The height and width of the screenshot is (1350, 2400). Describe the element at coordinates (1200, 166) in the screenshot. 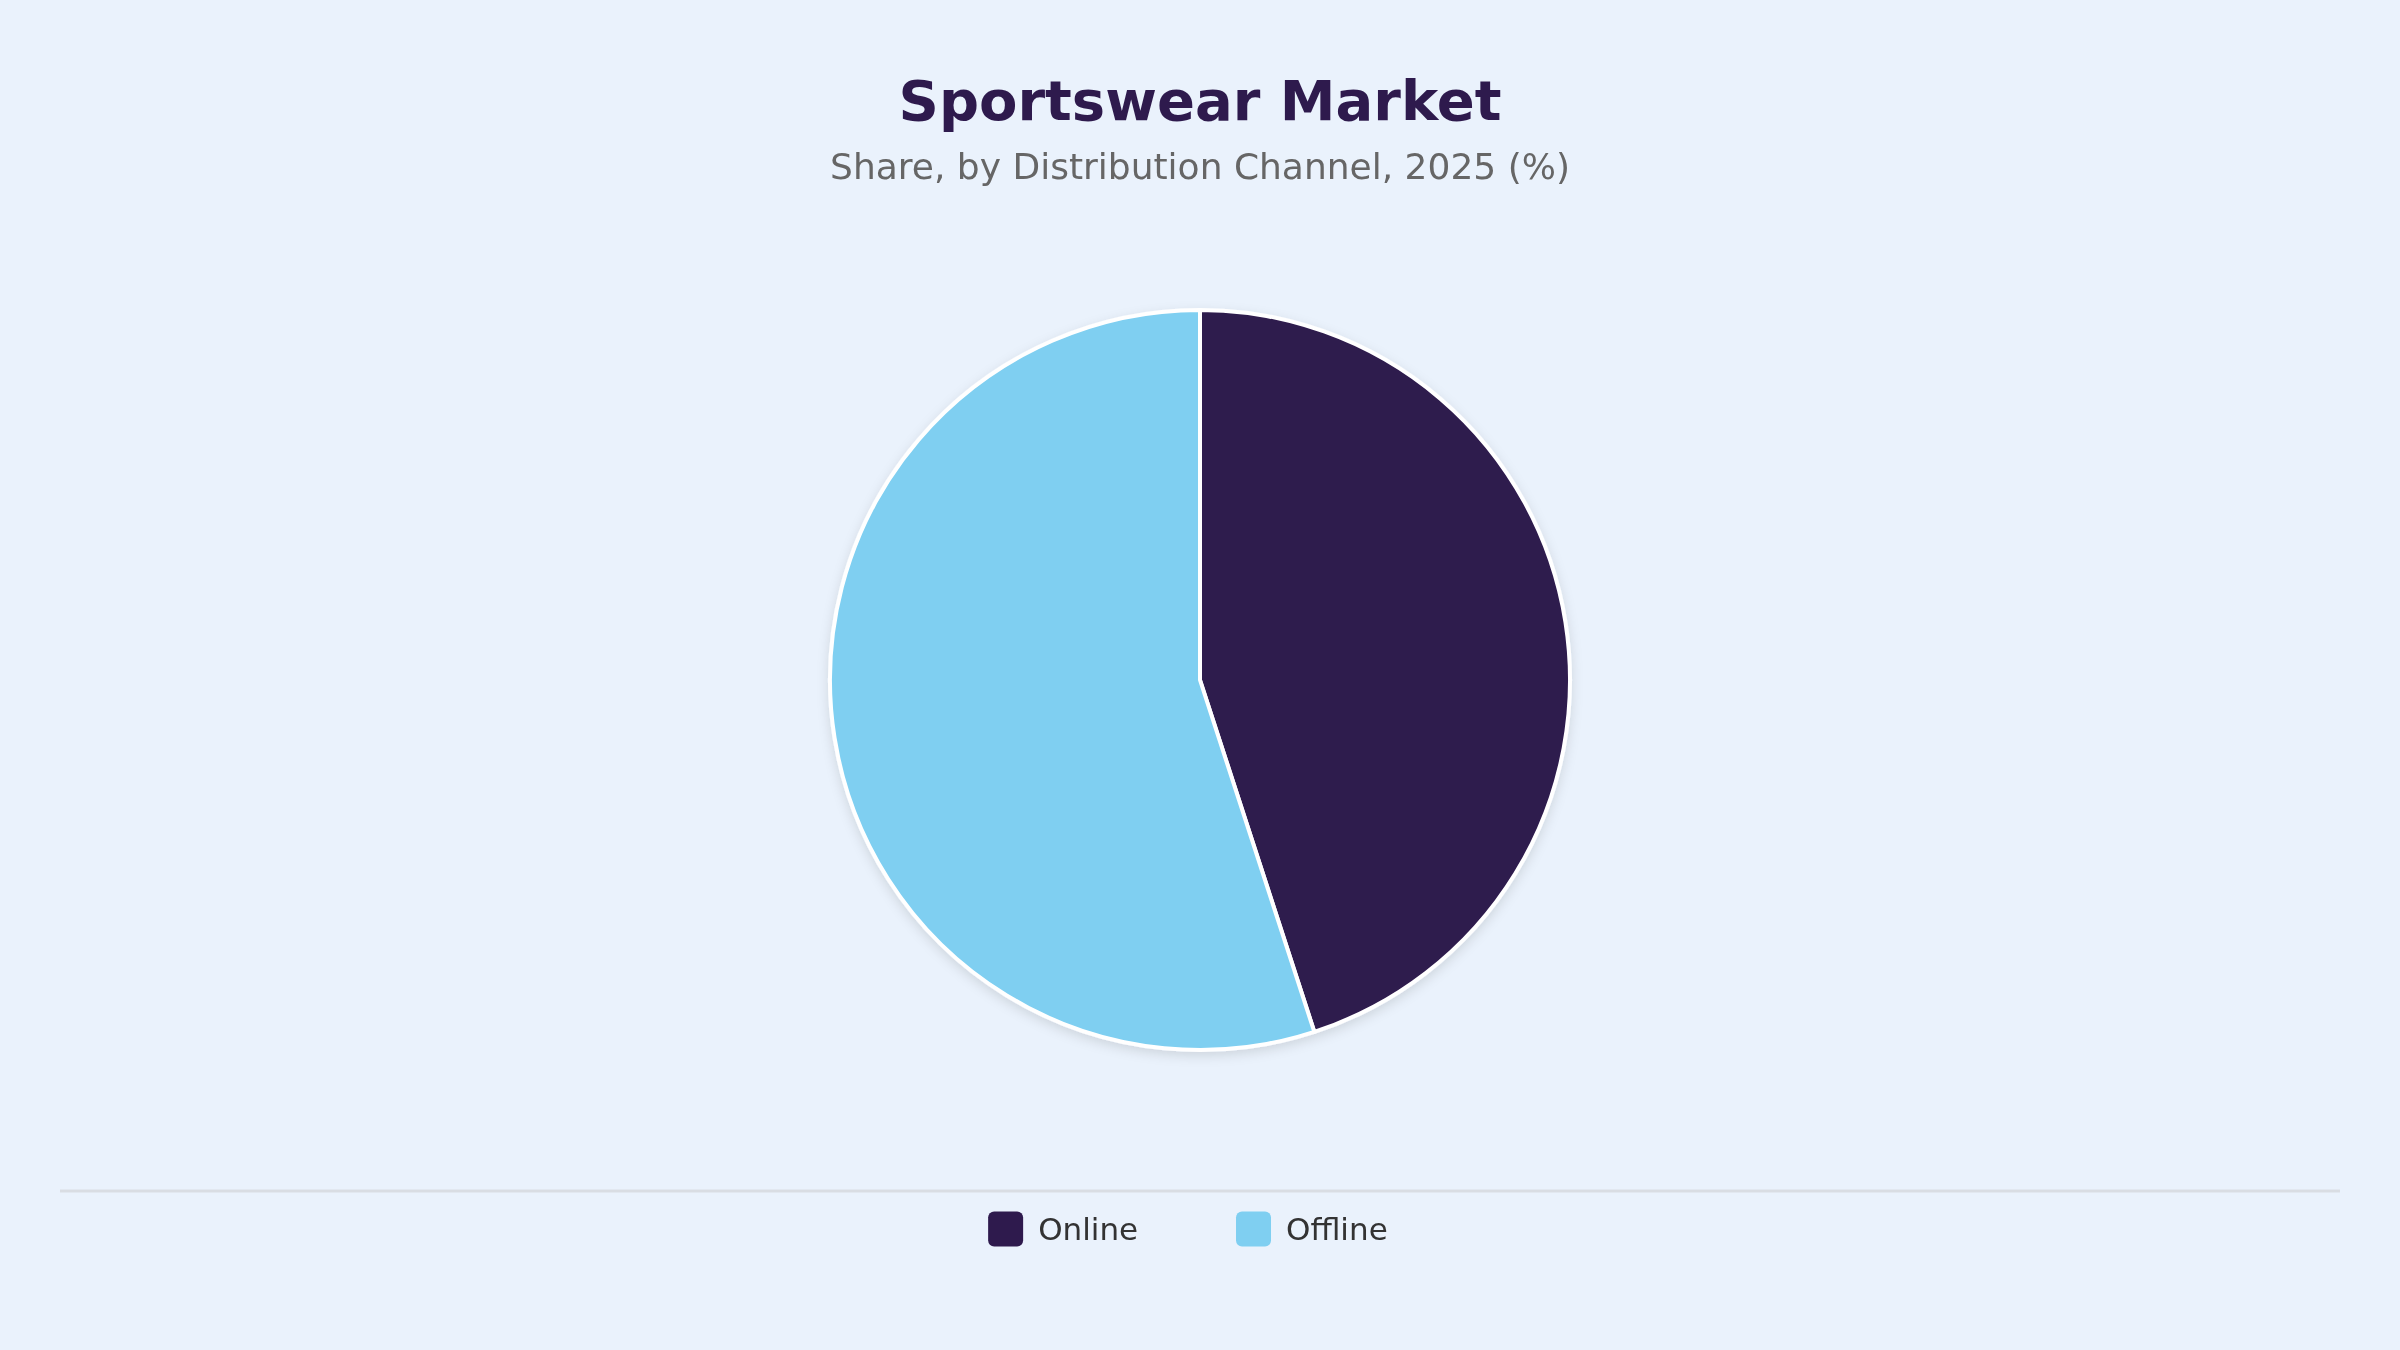

I see `chart-subtitle: Share, by Distribution Channel, 2025 (%)` at that location.